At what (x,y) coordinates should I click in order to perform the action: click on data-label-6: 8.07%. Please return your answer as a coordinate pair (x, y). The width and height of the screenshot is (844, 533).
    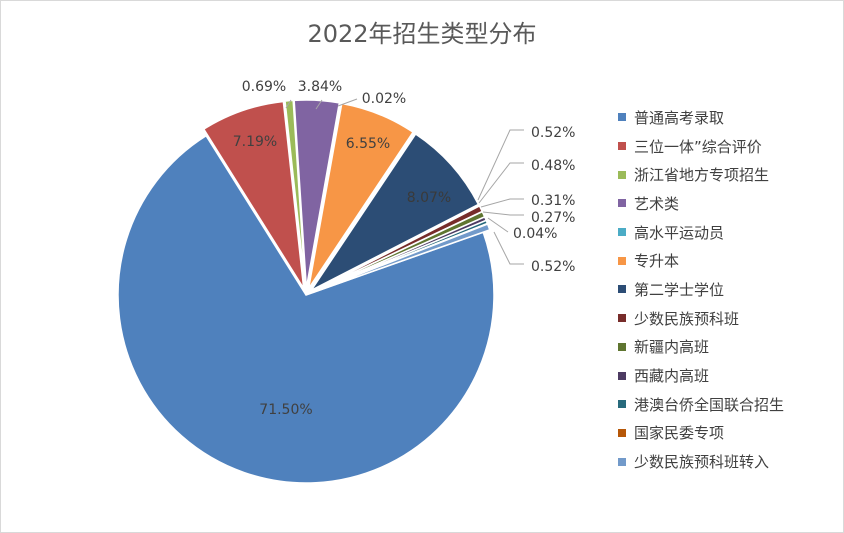
    Looking at the image, I should click on (429, 198).